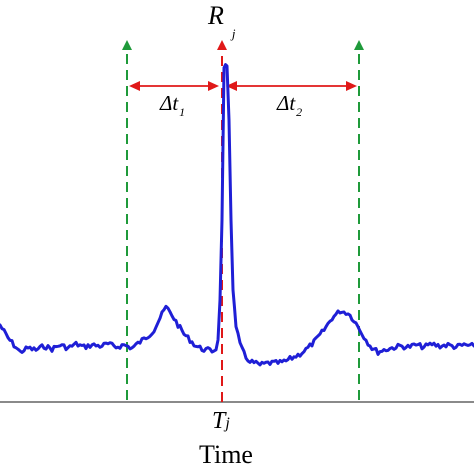 Image resolution: width=474 pixels, height=474 pixels. What do you see at coordinates (213, 86) in the screenshot?
I see `interval-1-arrowhead-right` at bounding box center [213, 86].